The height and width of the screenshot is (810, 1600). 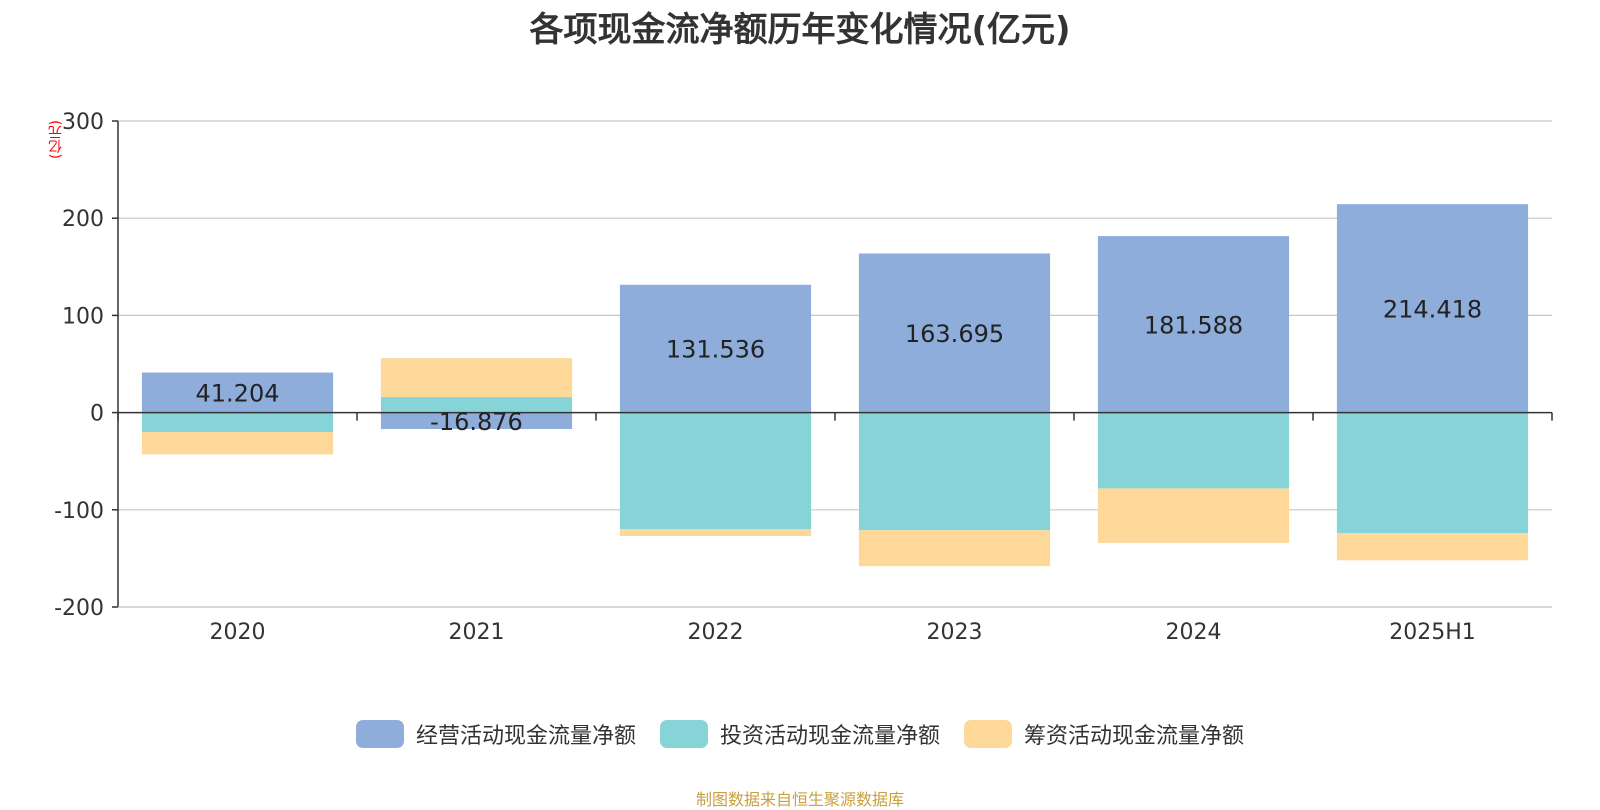 I want to click on x-tick-label: 2022, so click(x=716, y=632).